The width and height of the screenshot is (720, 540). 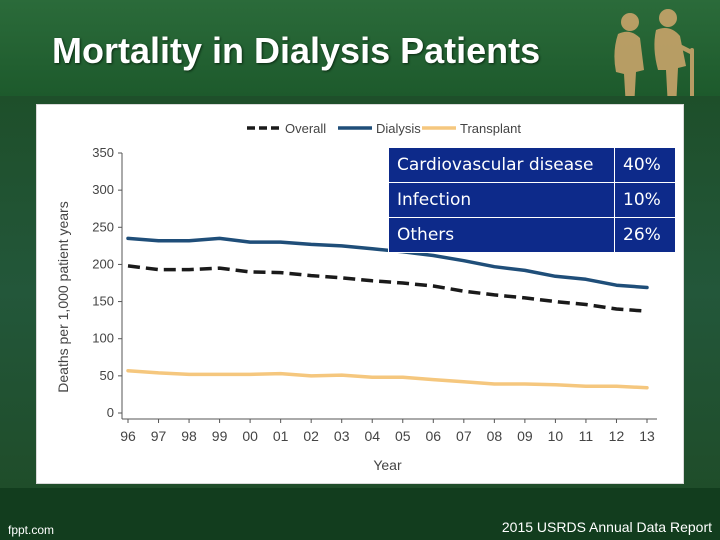 I want to click on slide-footer, so click(x=360, y=514).